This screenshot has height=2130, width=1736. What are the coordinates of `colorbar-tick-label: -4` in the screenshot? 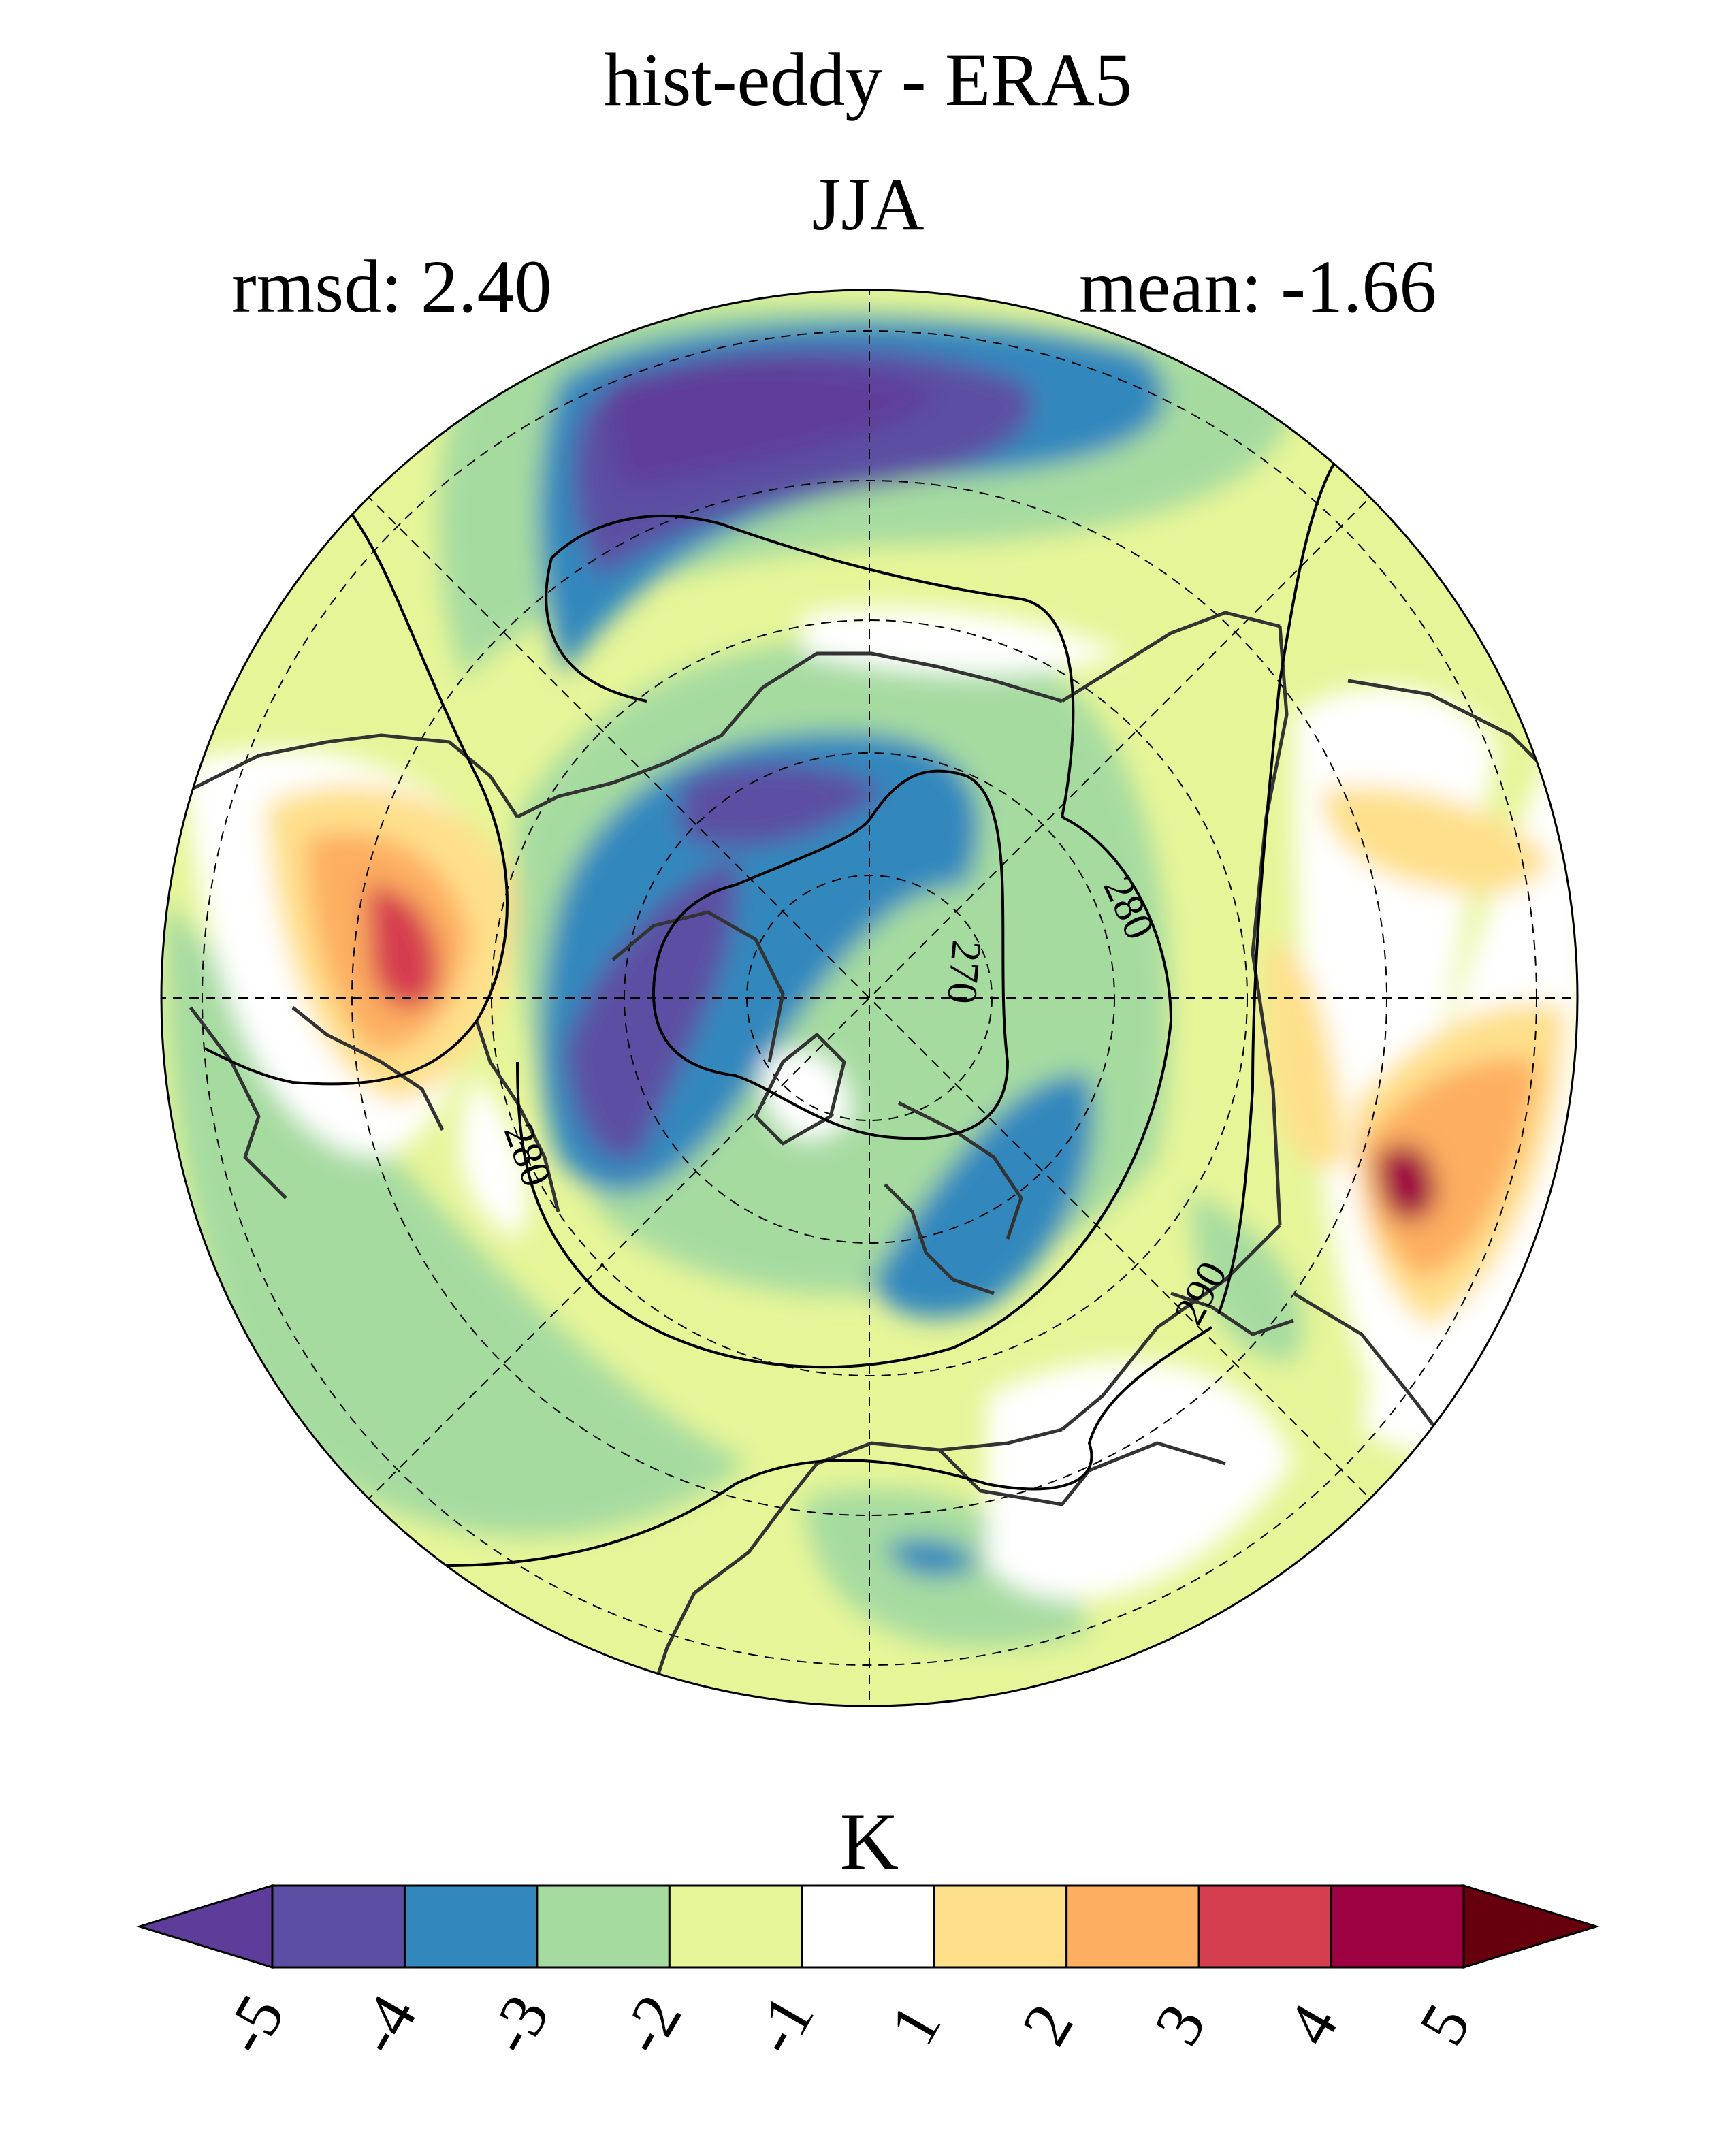 It's located at (385, 2024).